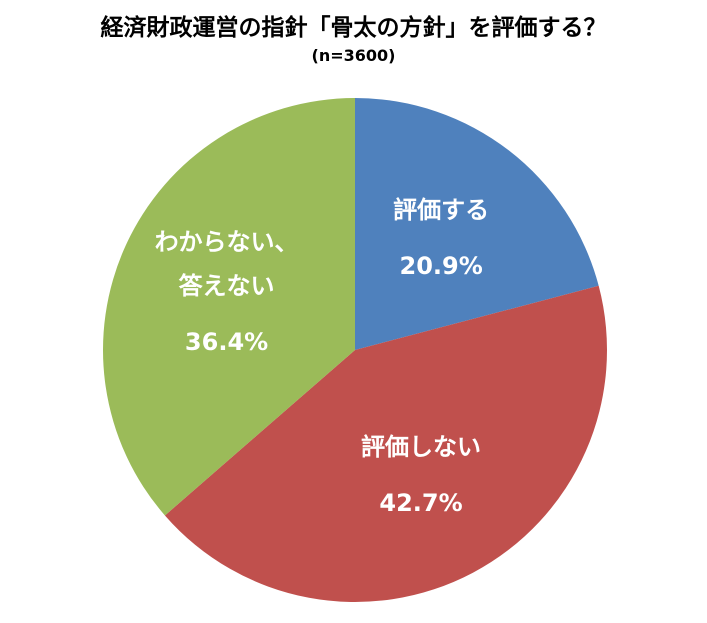  Describe the element at coordinates (441, 266) in the screenshot. I see `value-label: 20.9%` at that location.